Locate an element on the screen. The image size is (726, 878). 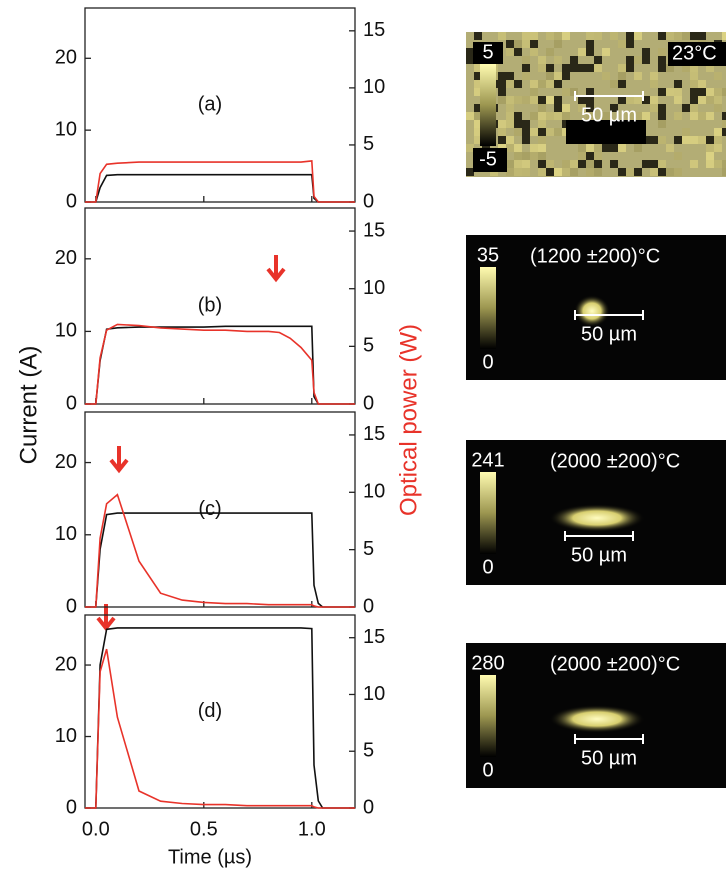
data-line is located at coordinates (220, 364).